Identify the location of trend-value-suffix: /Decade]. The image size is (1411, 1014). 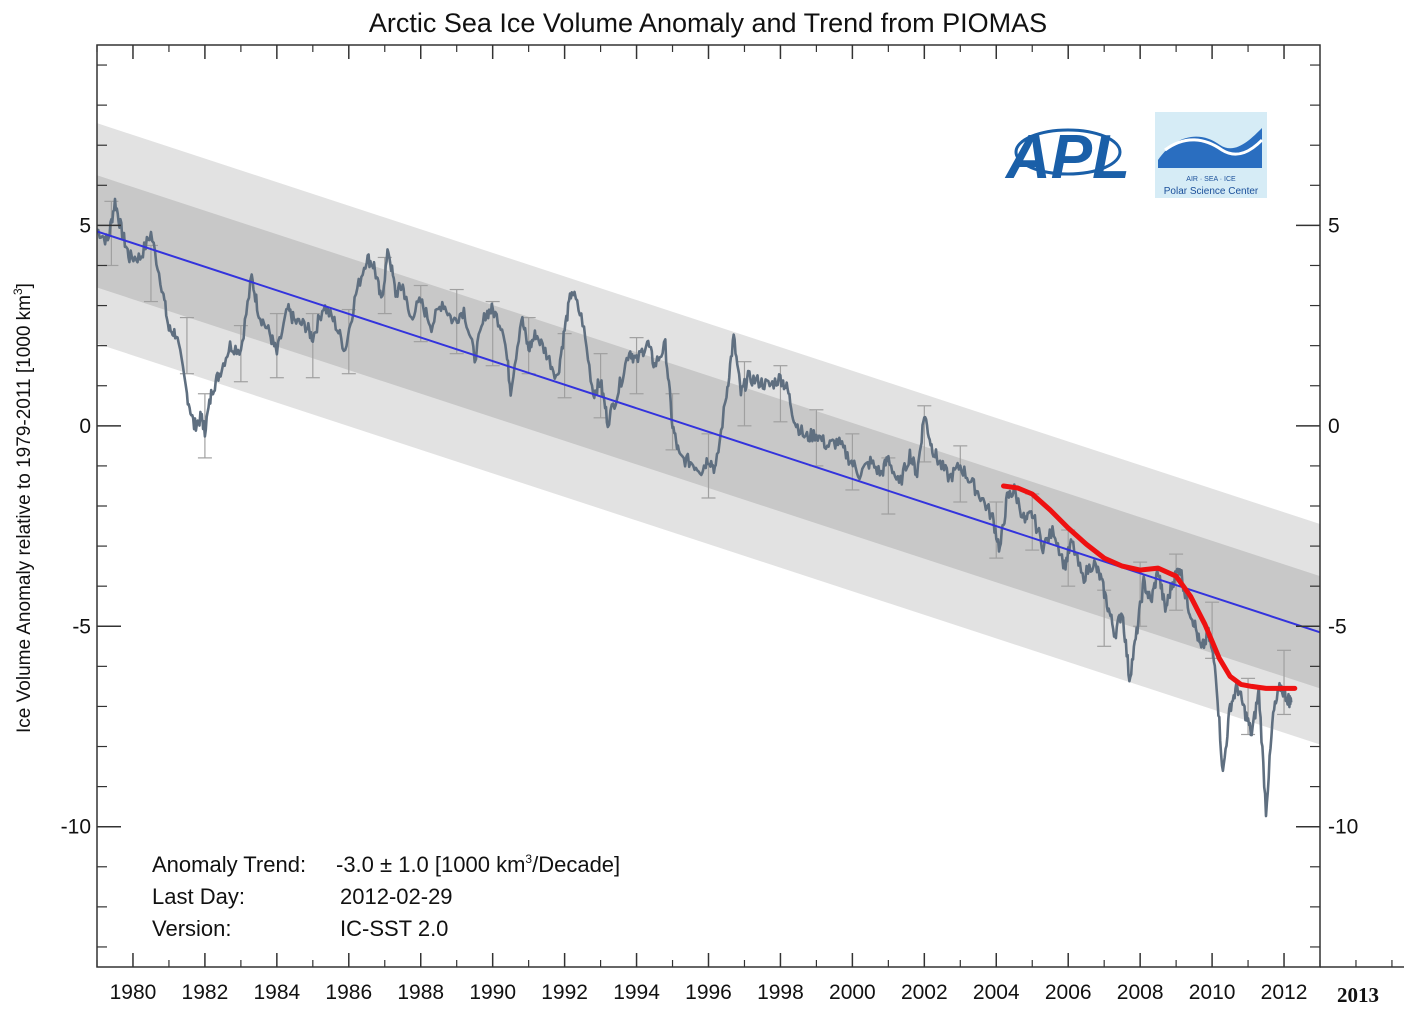
(576, 864).